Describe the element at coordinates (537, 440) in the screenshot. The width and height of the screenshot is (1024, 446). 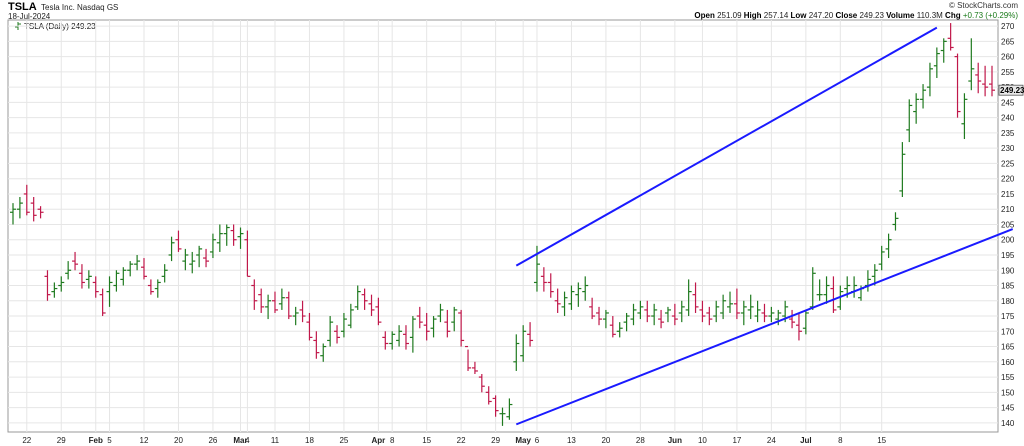
I see `x-tick-label: 6` at that location.